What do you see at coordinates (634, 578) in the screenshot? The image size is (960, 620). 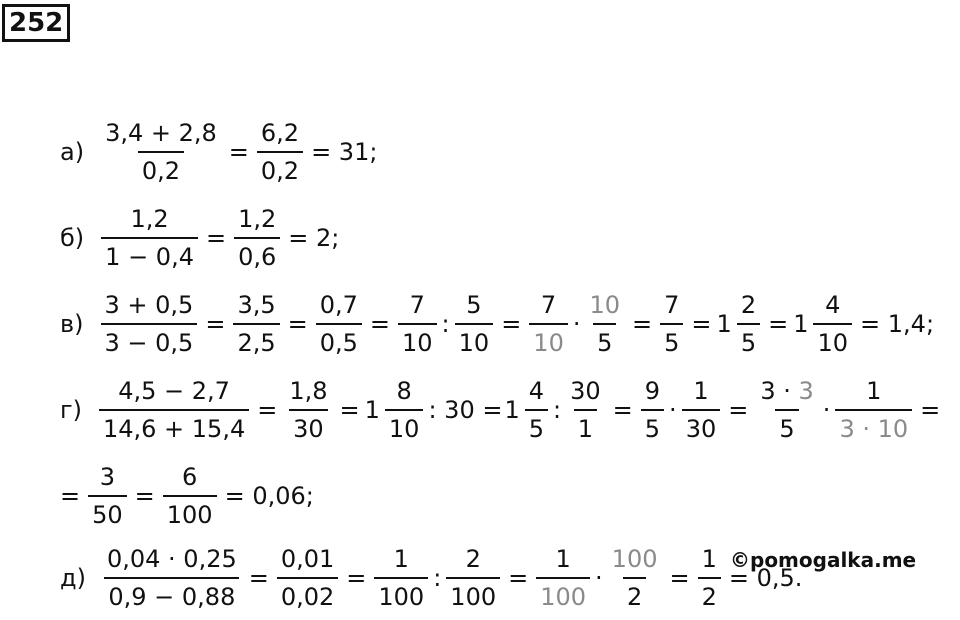 I see `fraction: 100 2` at bounding box center [634, 578].